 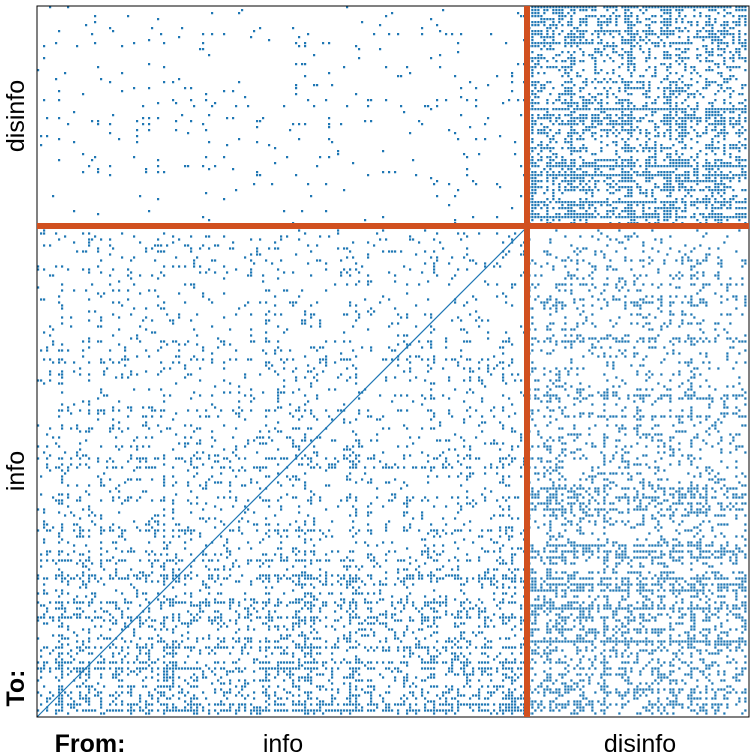 I want to click on x-prefix-label: From:, so click(x=90, y=743).